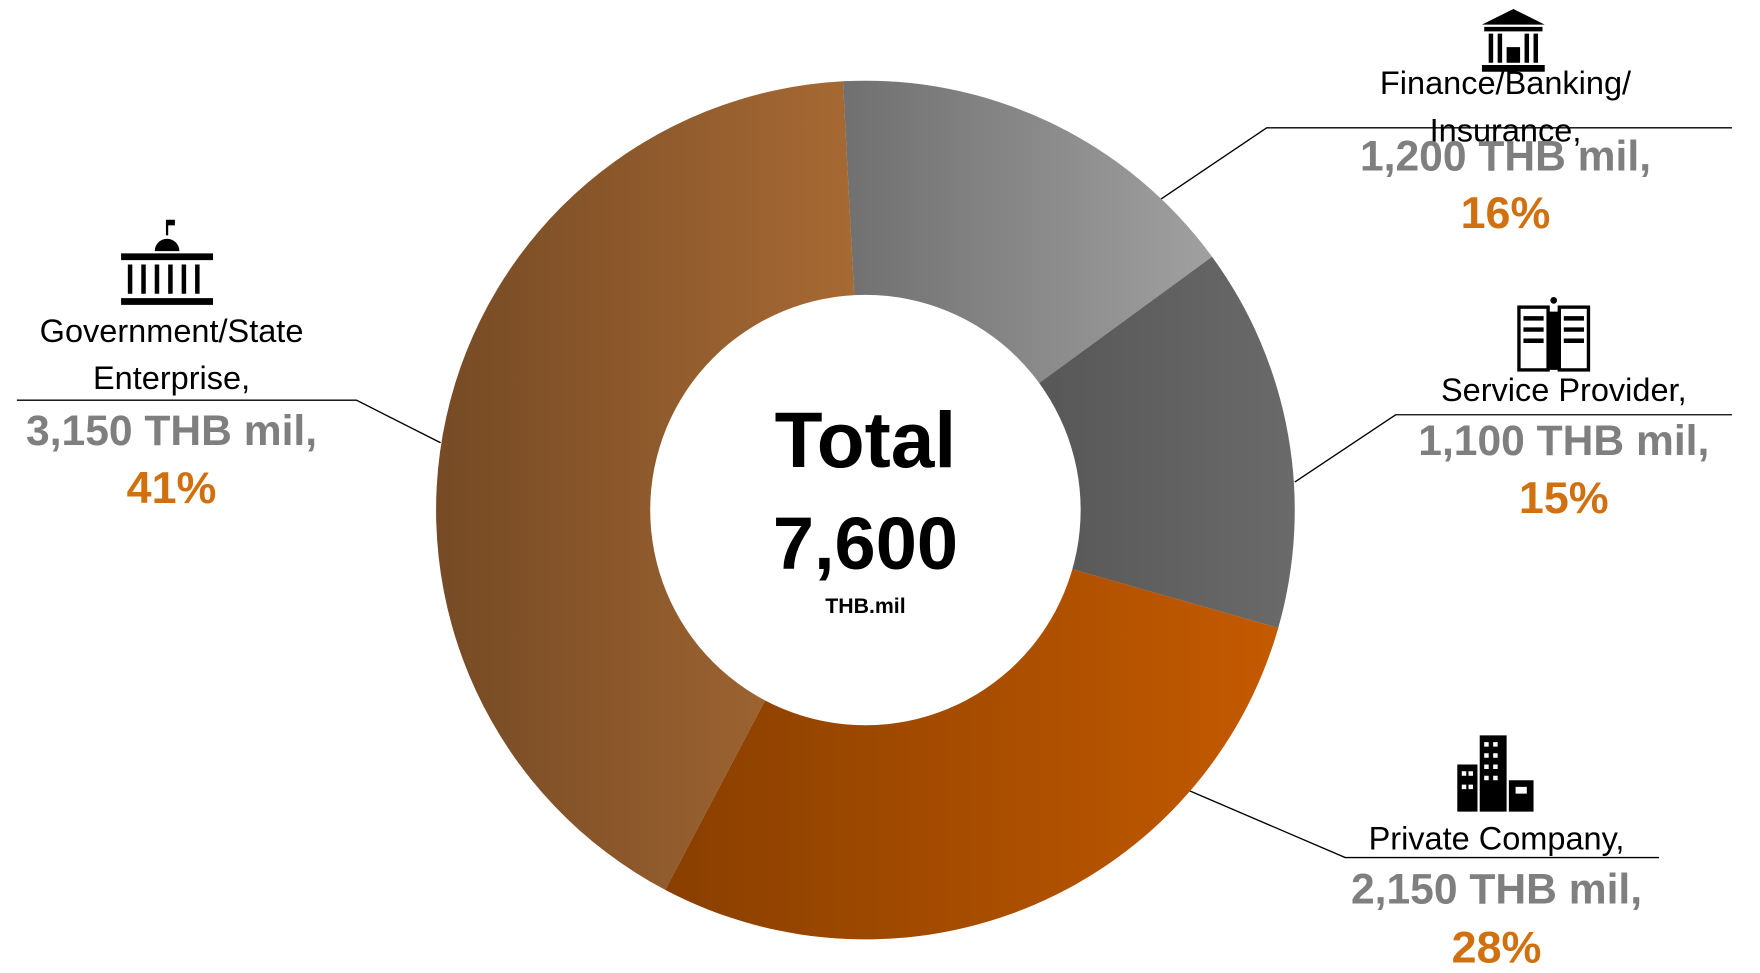 Image resolution: width=1760 pixels, height=973 pixels. I want to click on value-label: 1,100 THB mil,, so click(1563, 441).